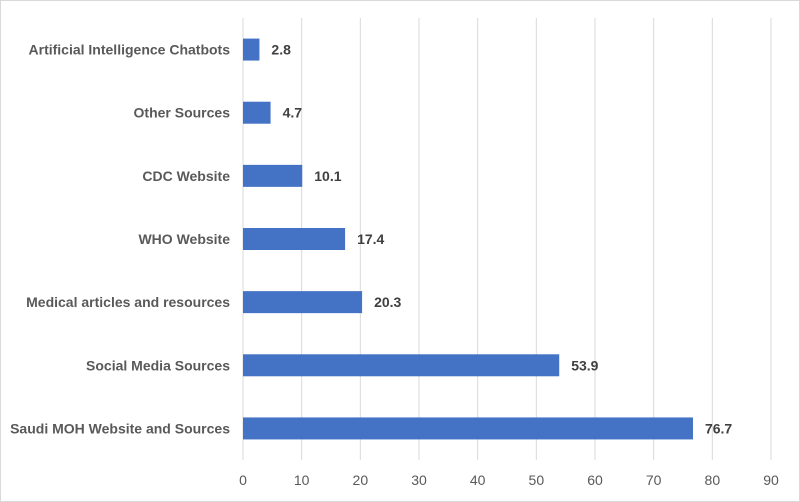 This screenshot has height=502, width=800. I want to click on x-tick-label-30: 30, so click(419, 480).